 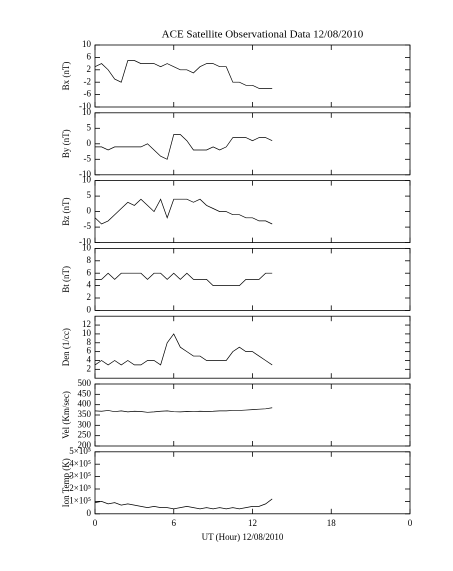 I want to click on x-tick-label: 18, so click(x=332, y=523).